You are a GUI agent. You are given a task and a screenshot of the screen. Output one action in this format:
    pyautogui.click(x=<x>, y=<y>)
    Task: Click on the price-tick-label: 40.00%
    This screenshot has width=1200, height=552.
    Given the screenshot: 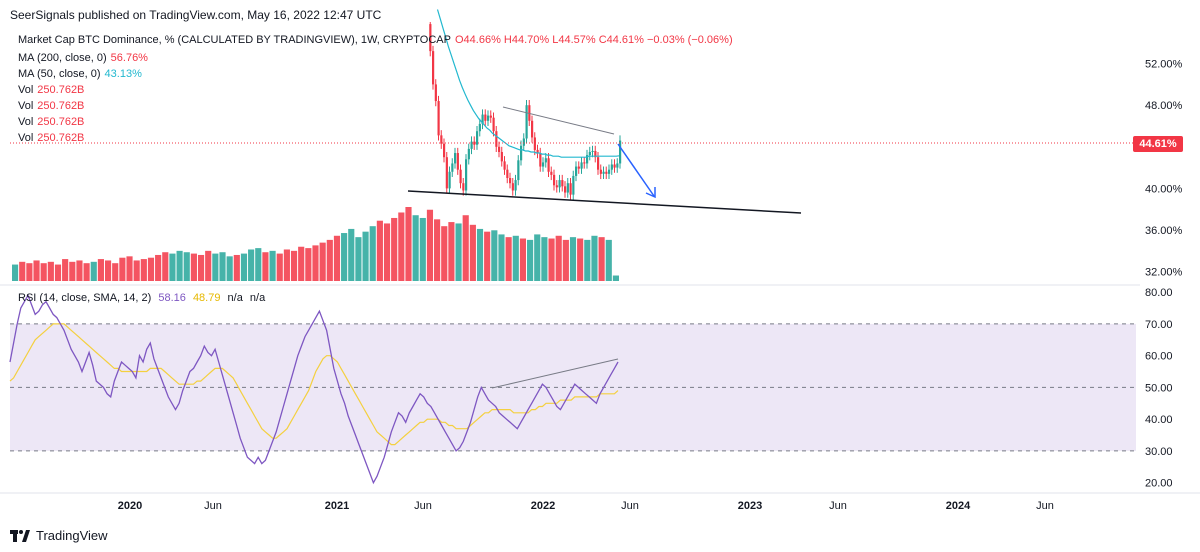 What is the action you would take?
    pyautogui.click(x=1164, y=189)
    